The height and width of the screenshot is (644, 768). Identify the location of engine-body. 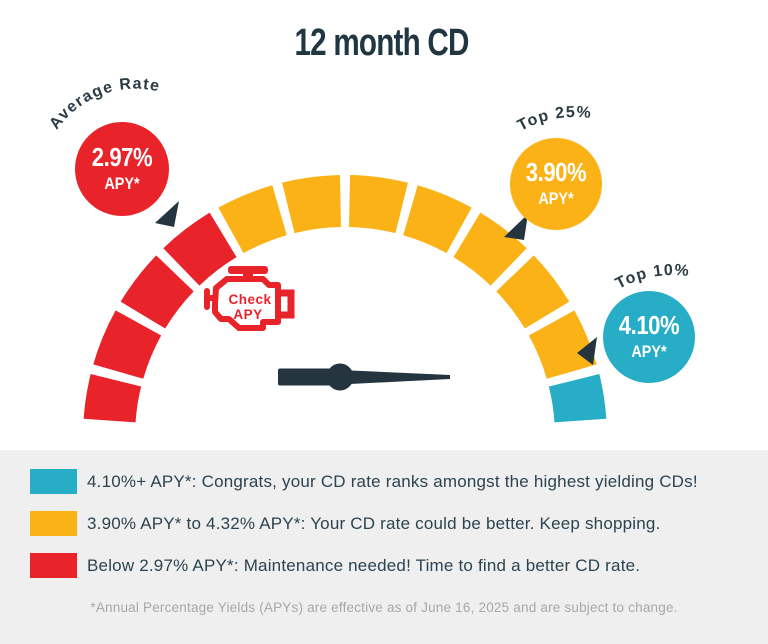
(246, 303).